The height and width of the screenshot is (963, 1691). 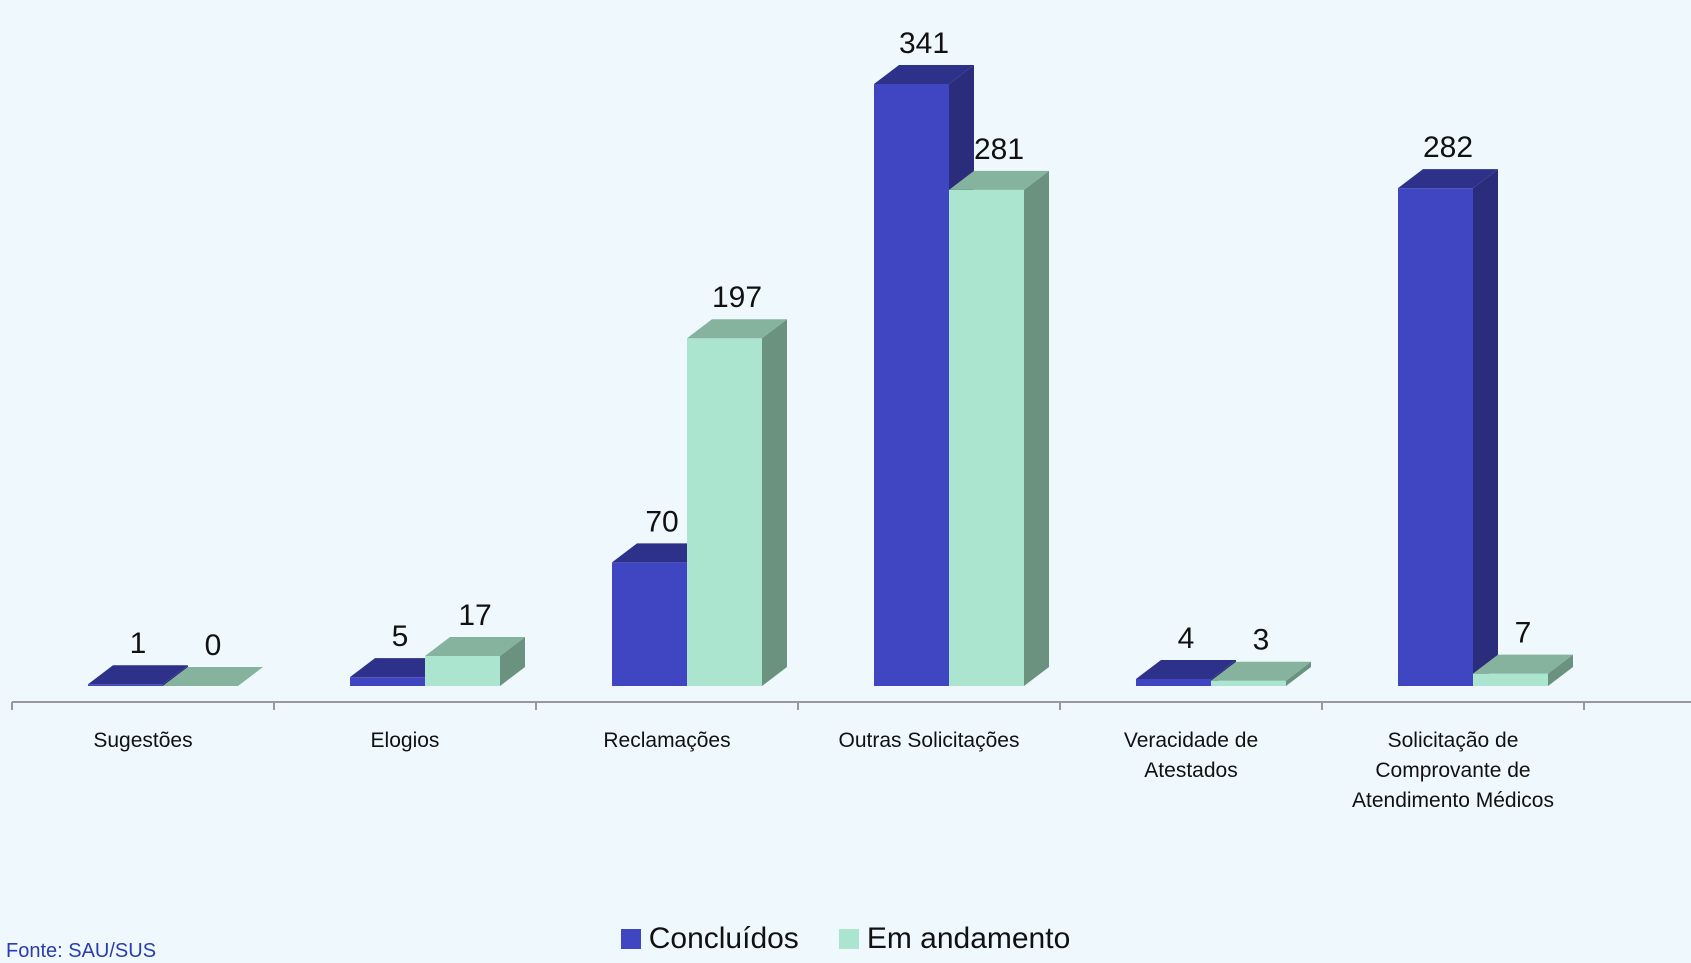 I want to click on data-label: 7, so click(x=1523, y=633).